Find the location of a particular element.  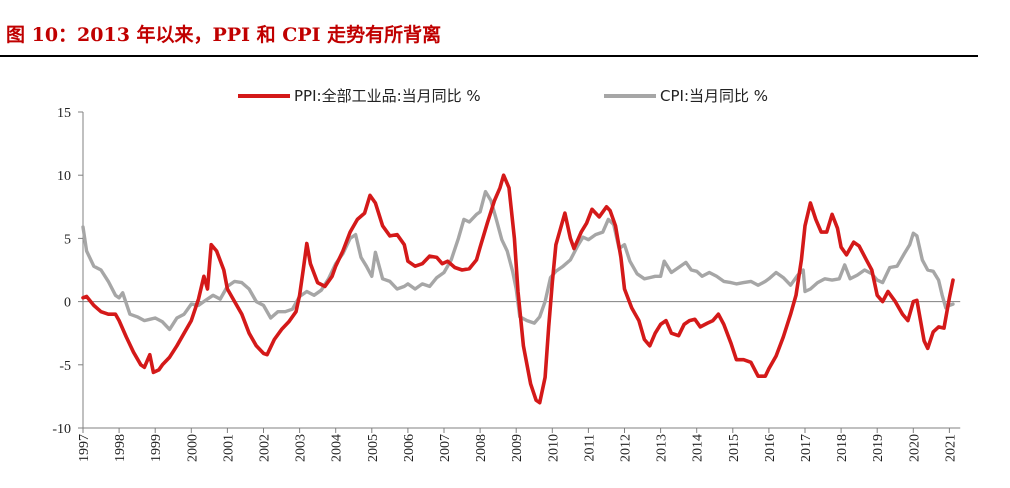

x-tick-label: 2006 is located at coordinates (409, 448).